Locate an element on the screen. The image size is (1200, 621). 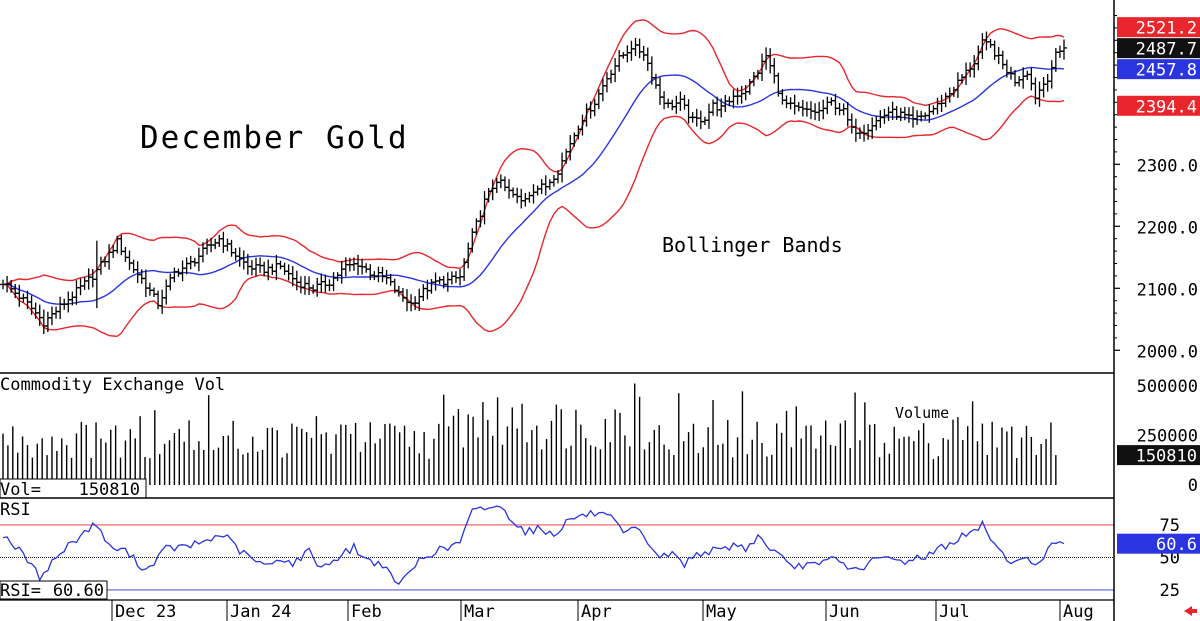
price-value-label: 2457.8 is located at coordinates (1158, 70).